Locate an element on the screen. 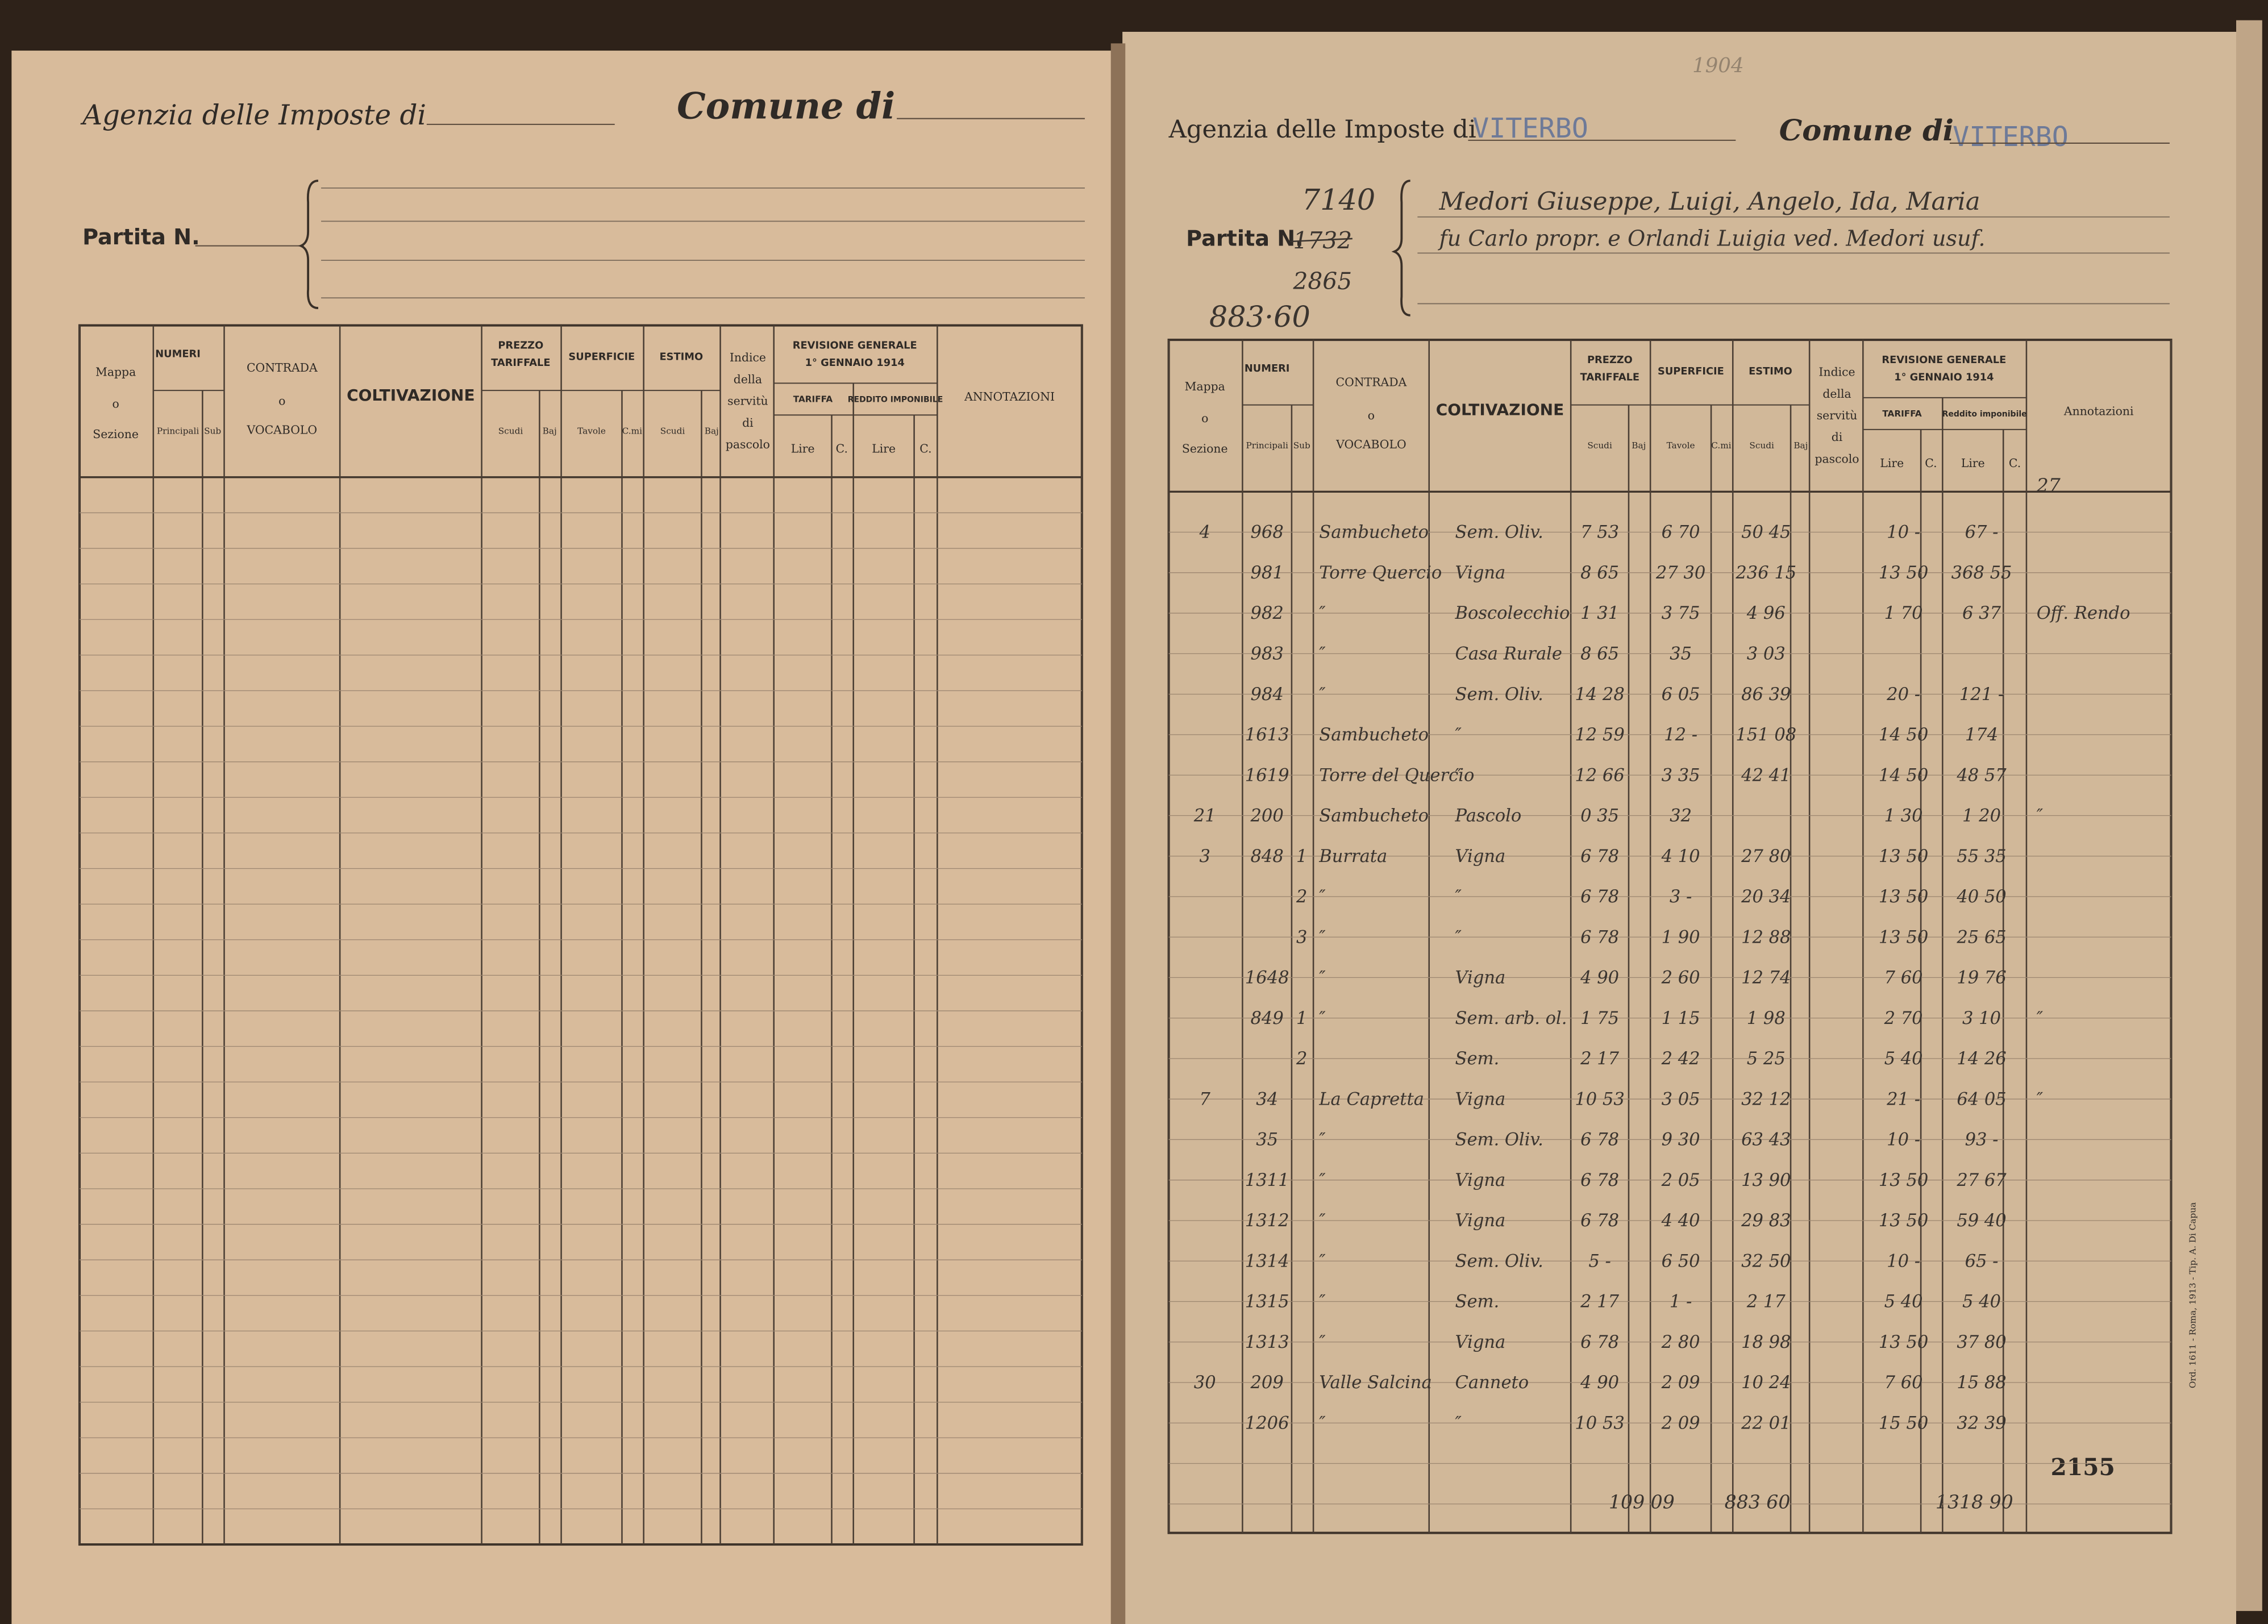  cell-estimo: 12 74 is located at coordinates (1766, 978).